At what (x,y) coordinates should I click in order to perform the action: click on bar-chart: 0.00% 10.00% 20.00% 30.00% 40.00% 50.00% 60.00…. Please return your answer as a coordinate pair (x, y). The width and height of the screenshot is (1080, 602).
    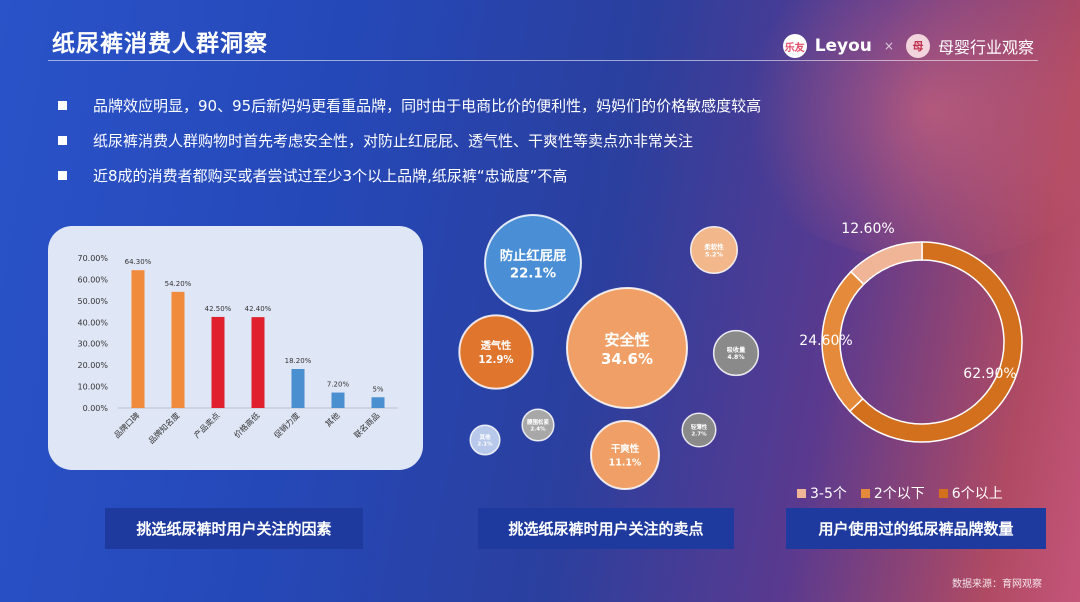
    Looking at the image, I should click on (237, 350).